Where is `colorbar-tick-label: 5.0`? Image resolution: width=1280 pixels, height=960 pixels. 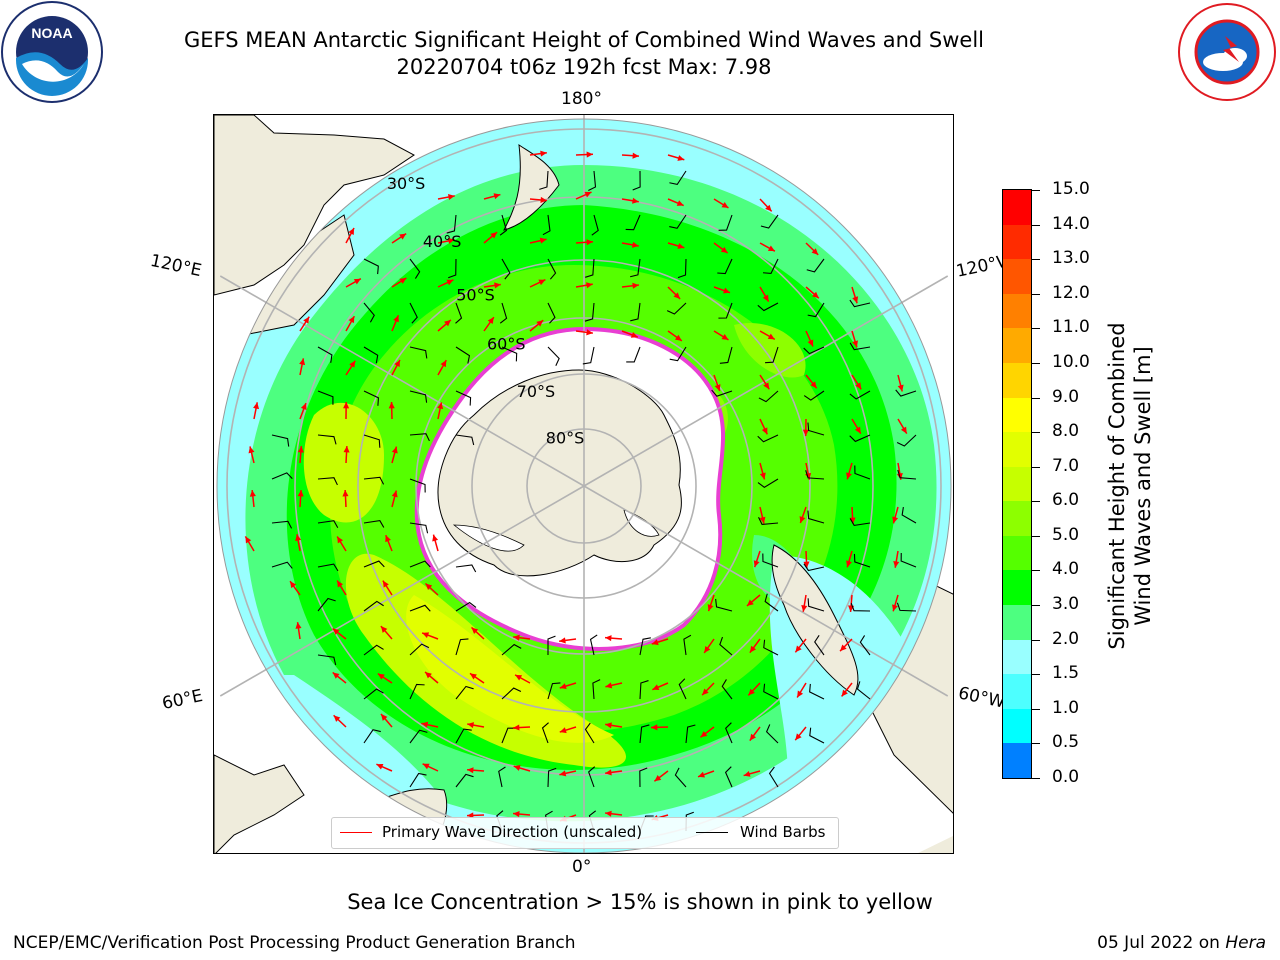 colorbar-tick-label: 5.0 is located at coordinates (1066, 534).